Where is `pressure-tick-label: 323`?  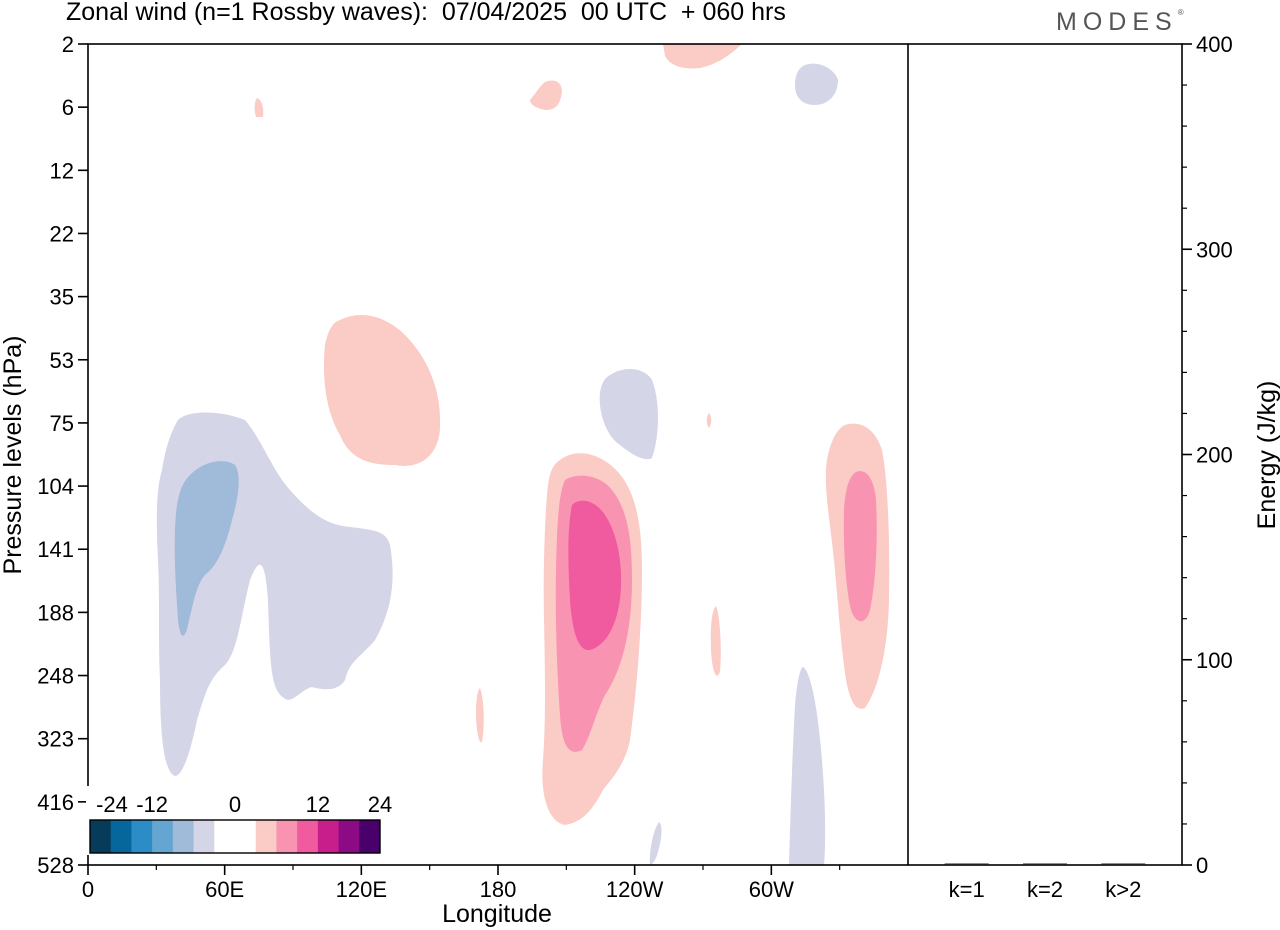
pressure-tick-label: 323 is located at coordinates (55, 739).